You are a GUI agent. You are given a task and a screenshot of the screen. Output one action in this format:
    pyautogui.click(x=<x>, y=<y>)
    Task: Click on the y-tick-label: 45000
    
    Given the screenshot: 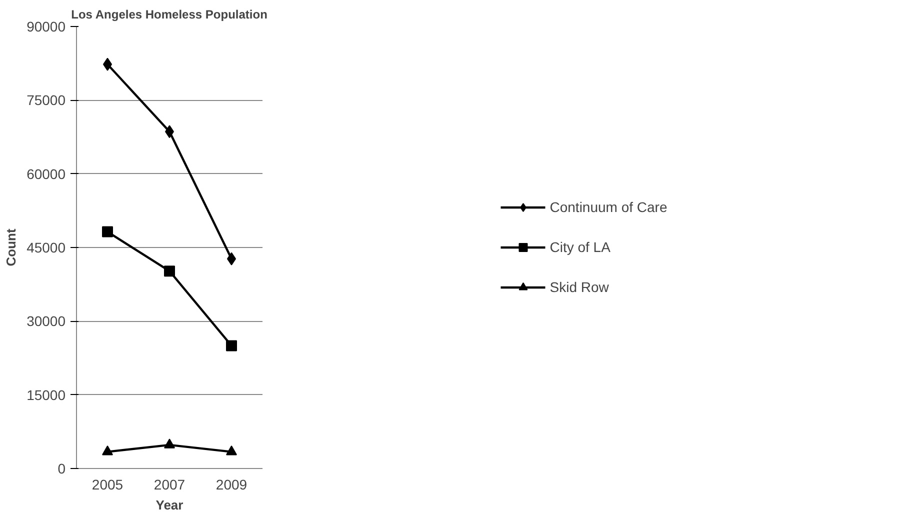 What is the action you would take?
    pyautogui.click(x=46, y=248)
    